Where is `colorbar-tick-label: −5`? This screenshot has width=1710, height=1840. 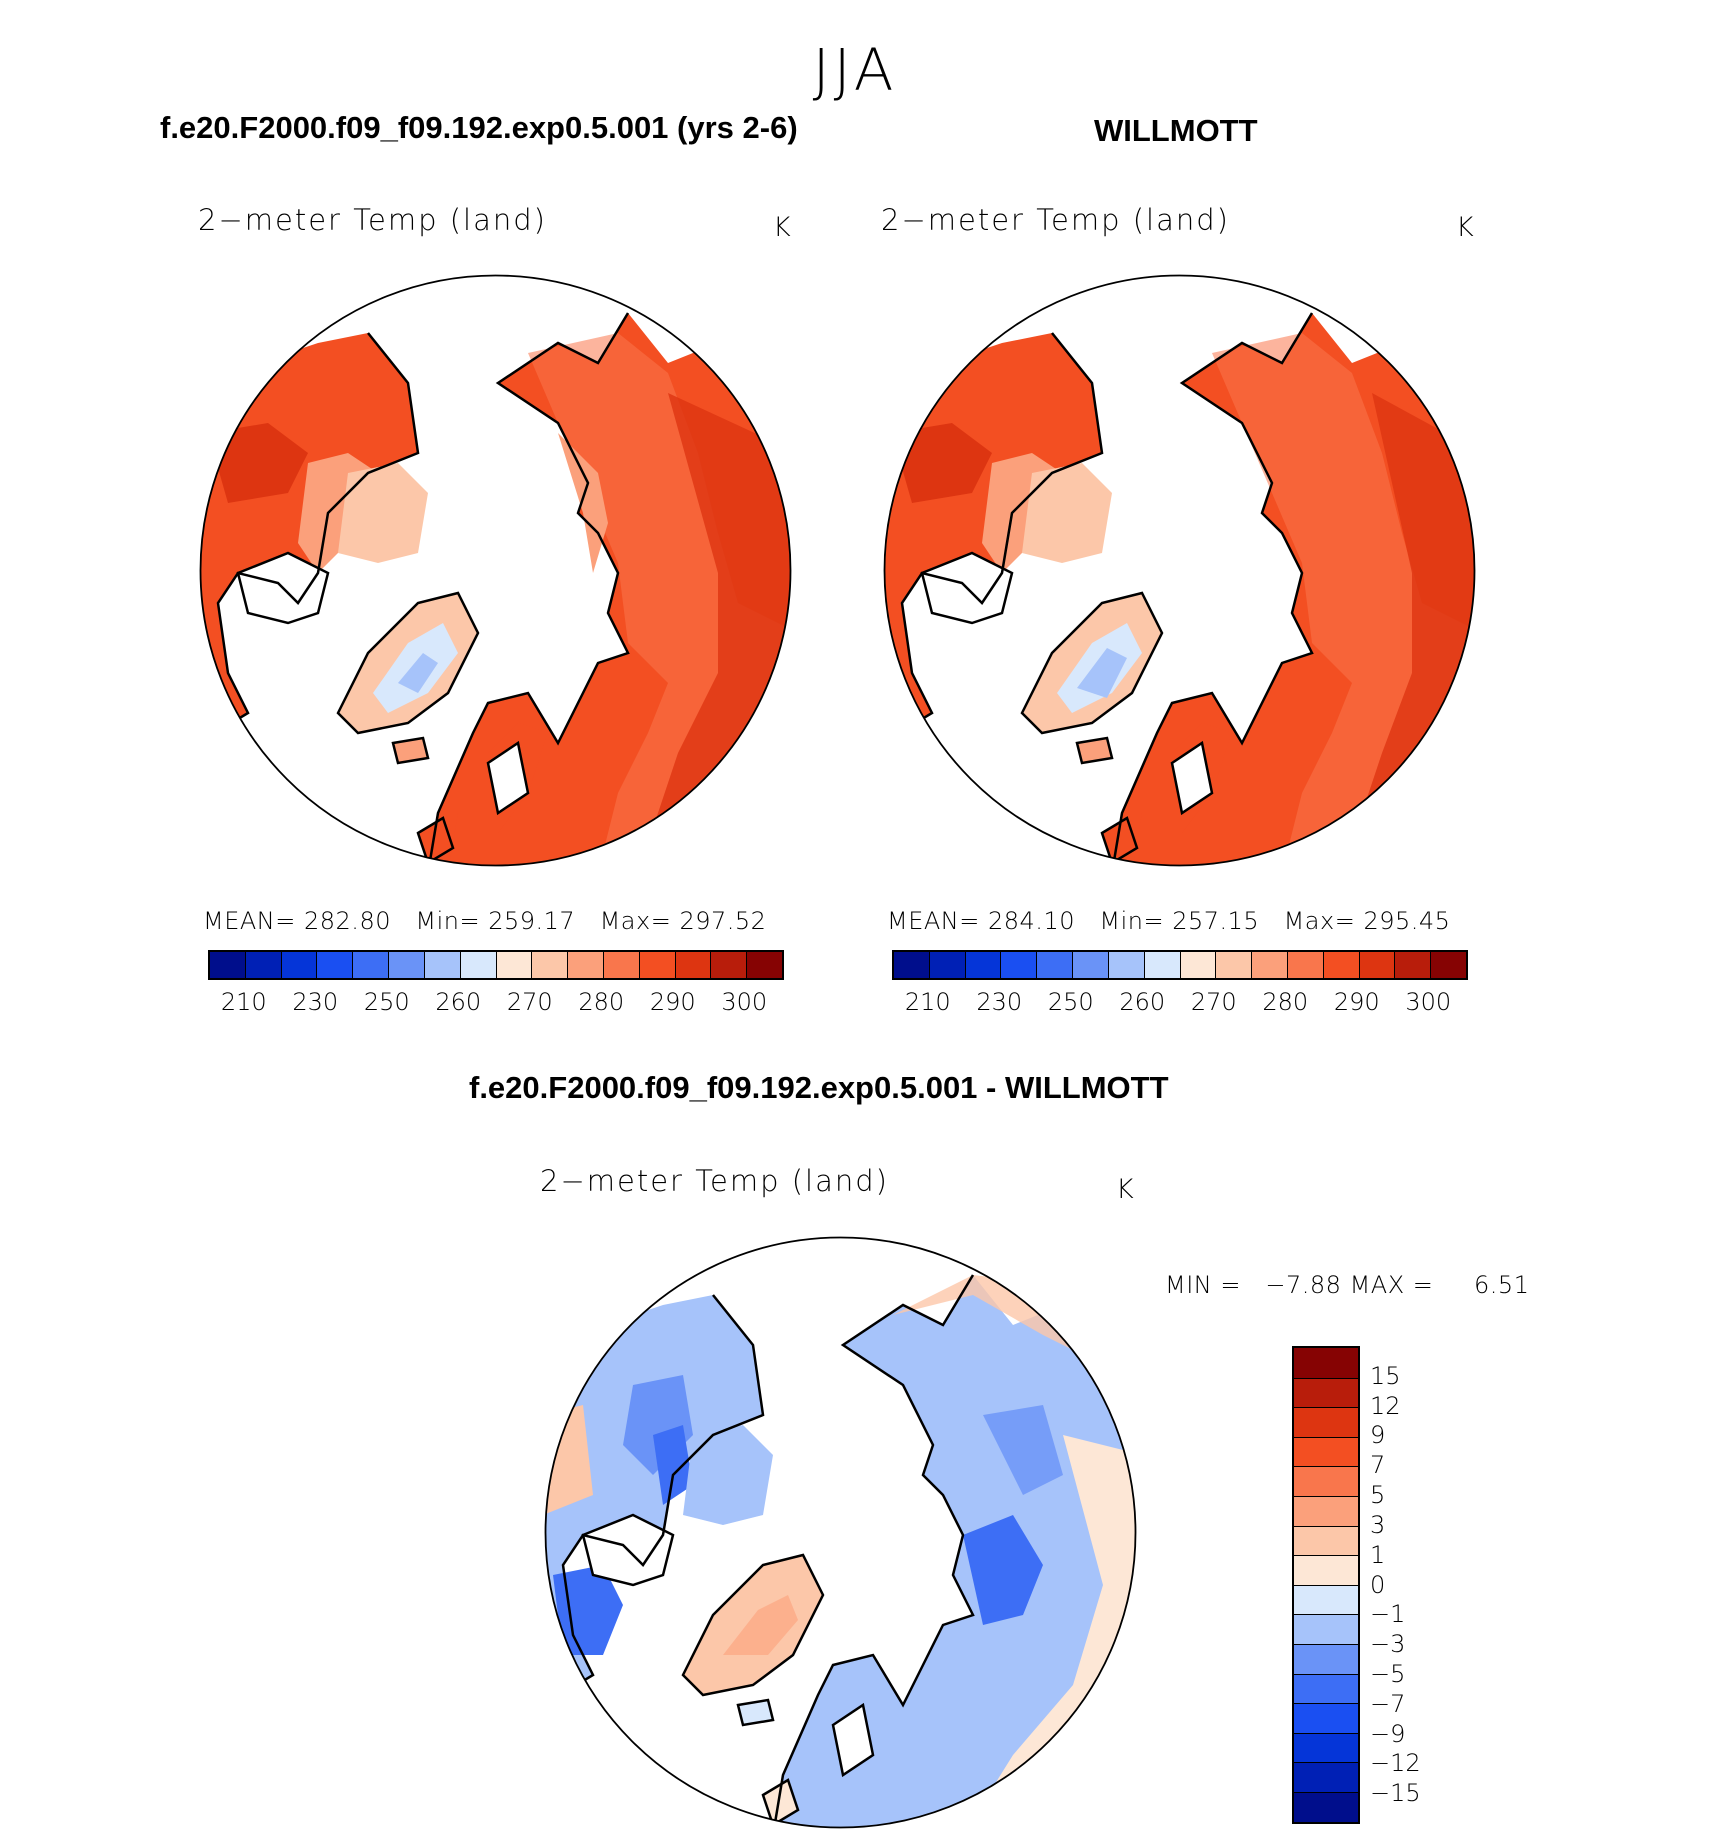 colorbar-tick-label: −5 is located at coordinates (1388, 1673).